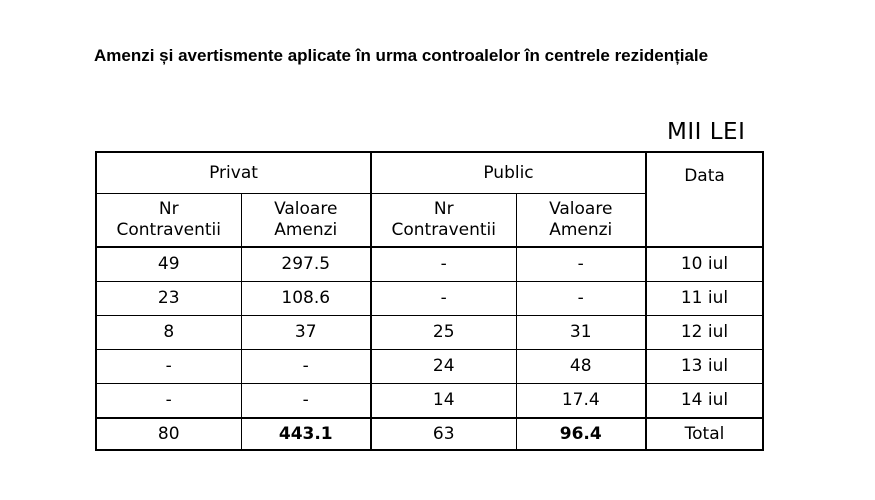 This screenshot has width=875, height=500. What do you see at coordinates (581, 434) in the screenshot?
I see `total-public-value: 96.4` at bounding box center [581, 434].